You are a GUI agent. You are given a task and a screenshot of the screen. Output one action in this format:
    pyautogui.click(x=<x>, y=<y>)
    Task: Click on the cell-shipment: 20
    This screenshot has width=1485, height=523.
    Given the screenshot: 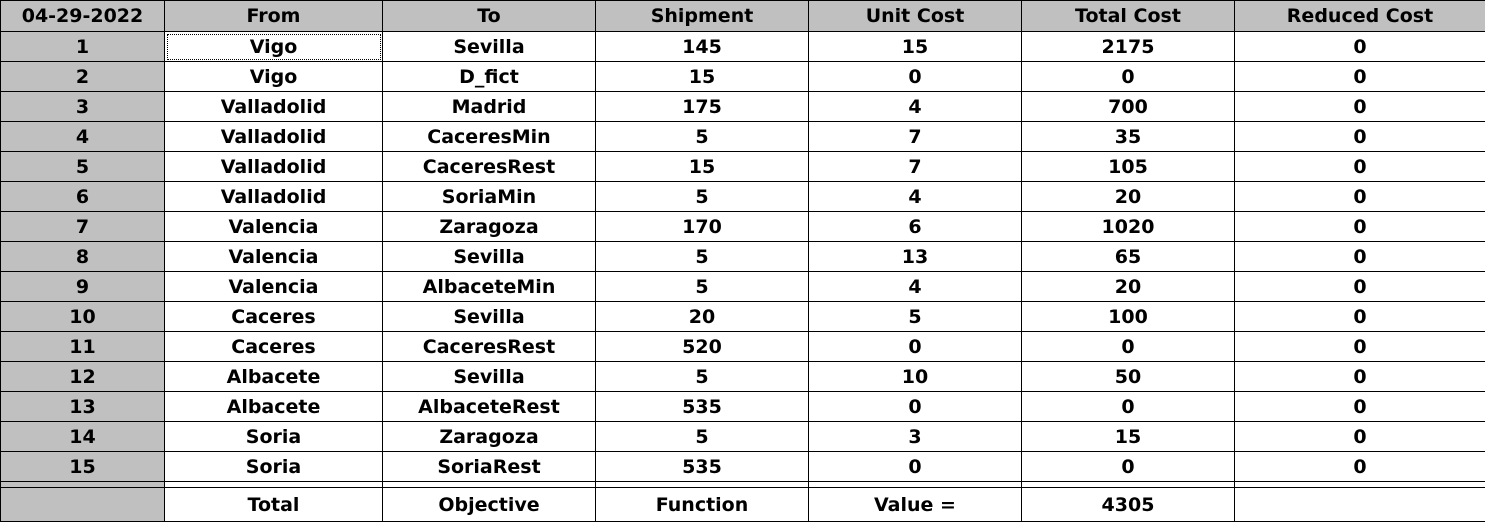 What is the action you would take?
    pyautogui.click(x=702, y=316)
    